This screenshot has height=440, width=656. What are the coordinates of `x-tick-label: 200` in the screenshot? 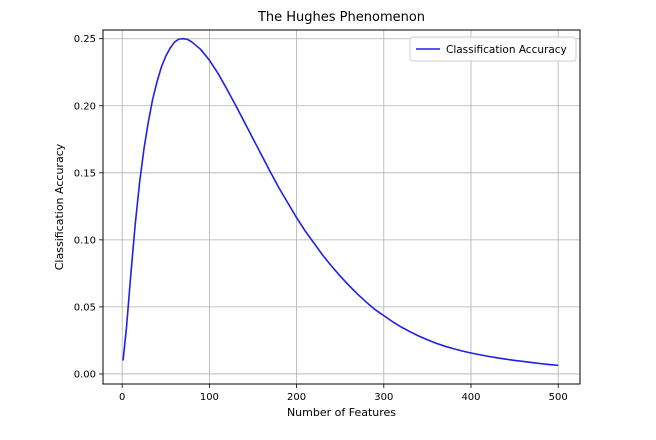 It's located at (296, 397).